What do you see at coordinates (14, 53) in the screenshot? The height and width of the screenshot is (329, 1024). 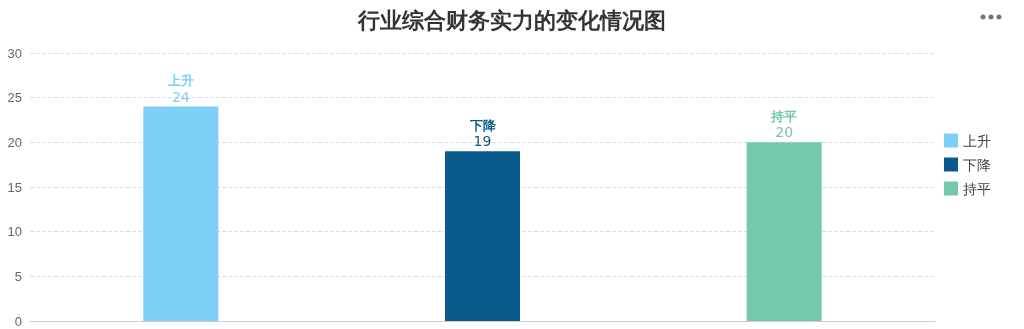 I see `y-tick-label: 30` at bounding box center [14, 53].